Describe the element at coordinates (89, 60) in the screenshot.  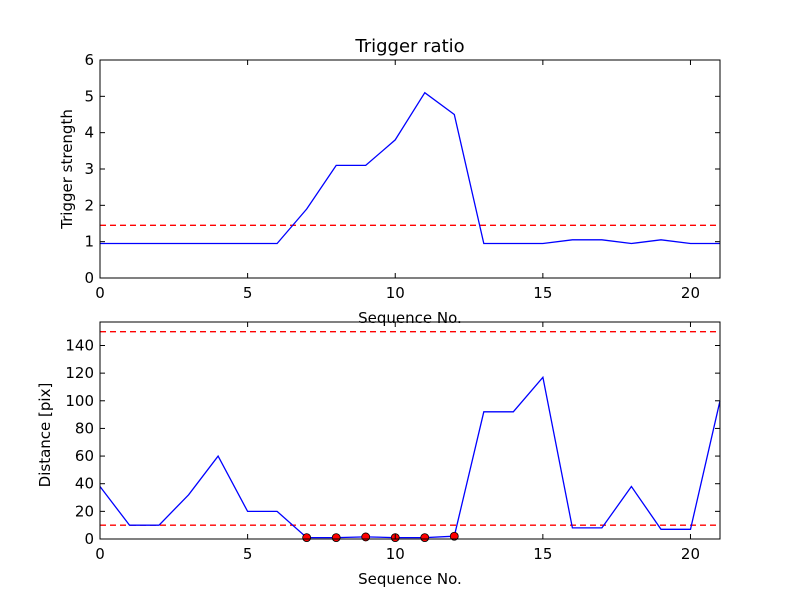
I see `y-tick-label: 6` at that location.